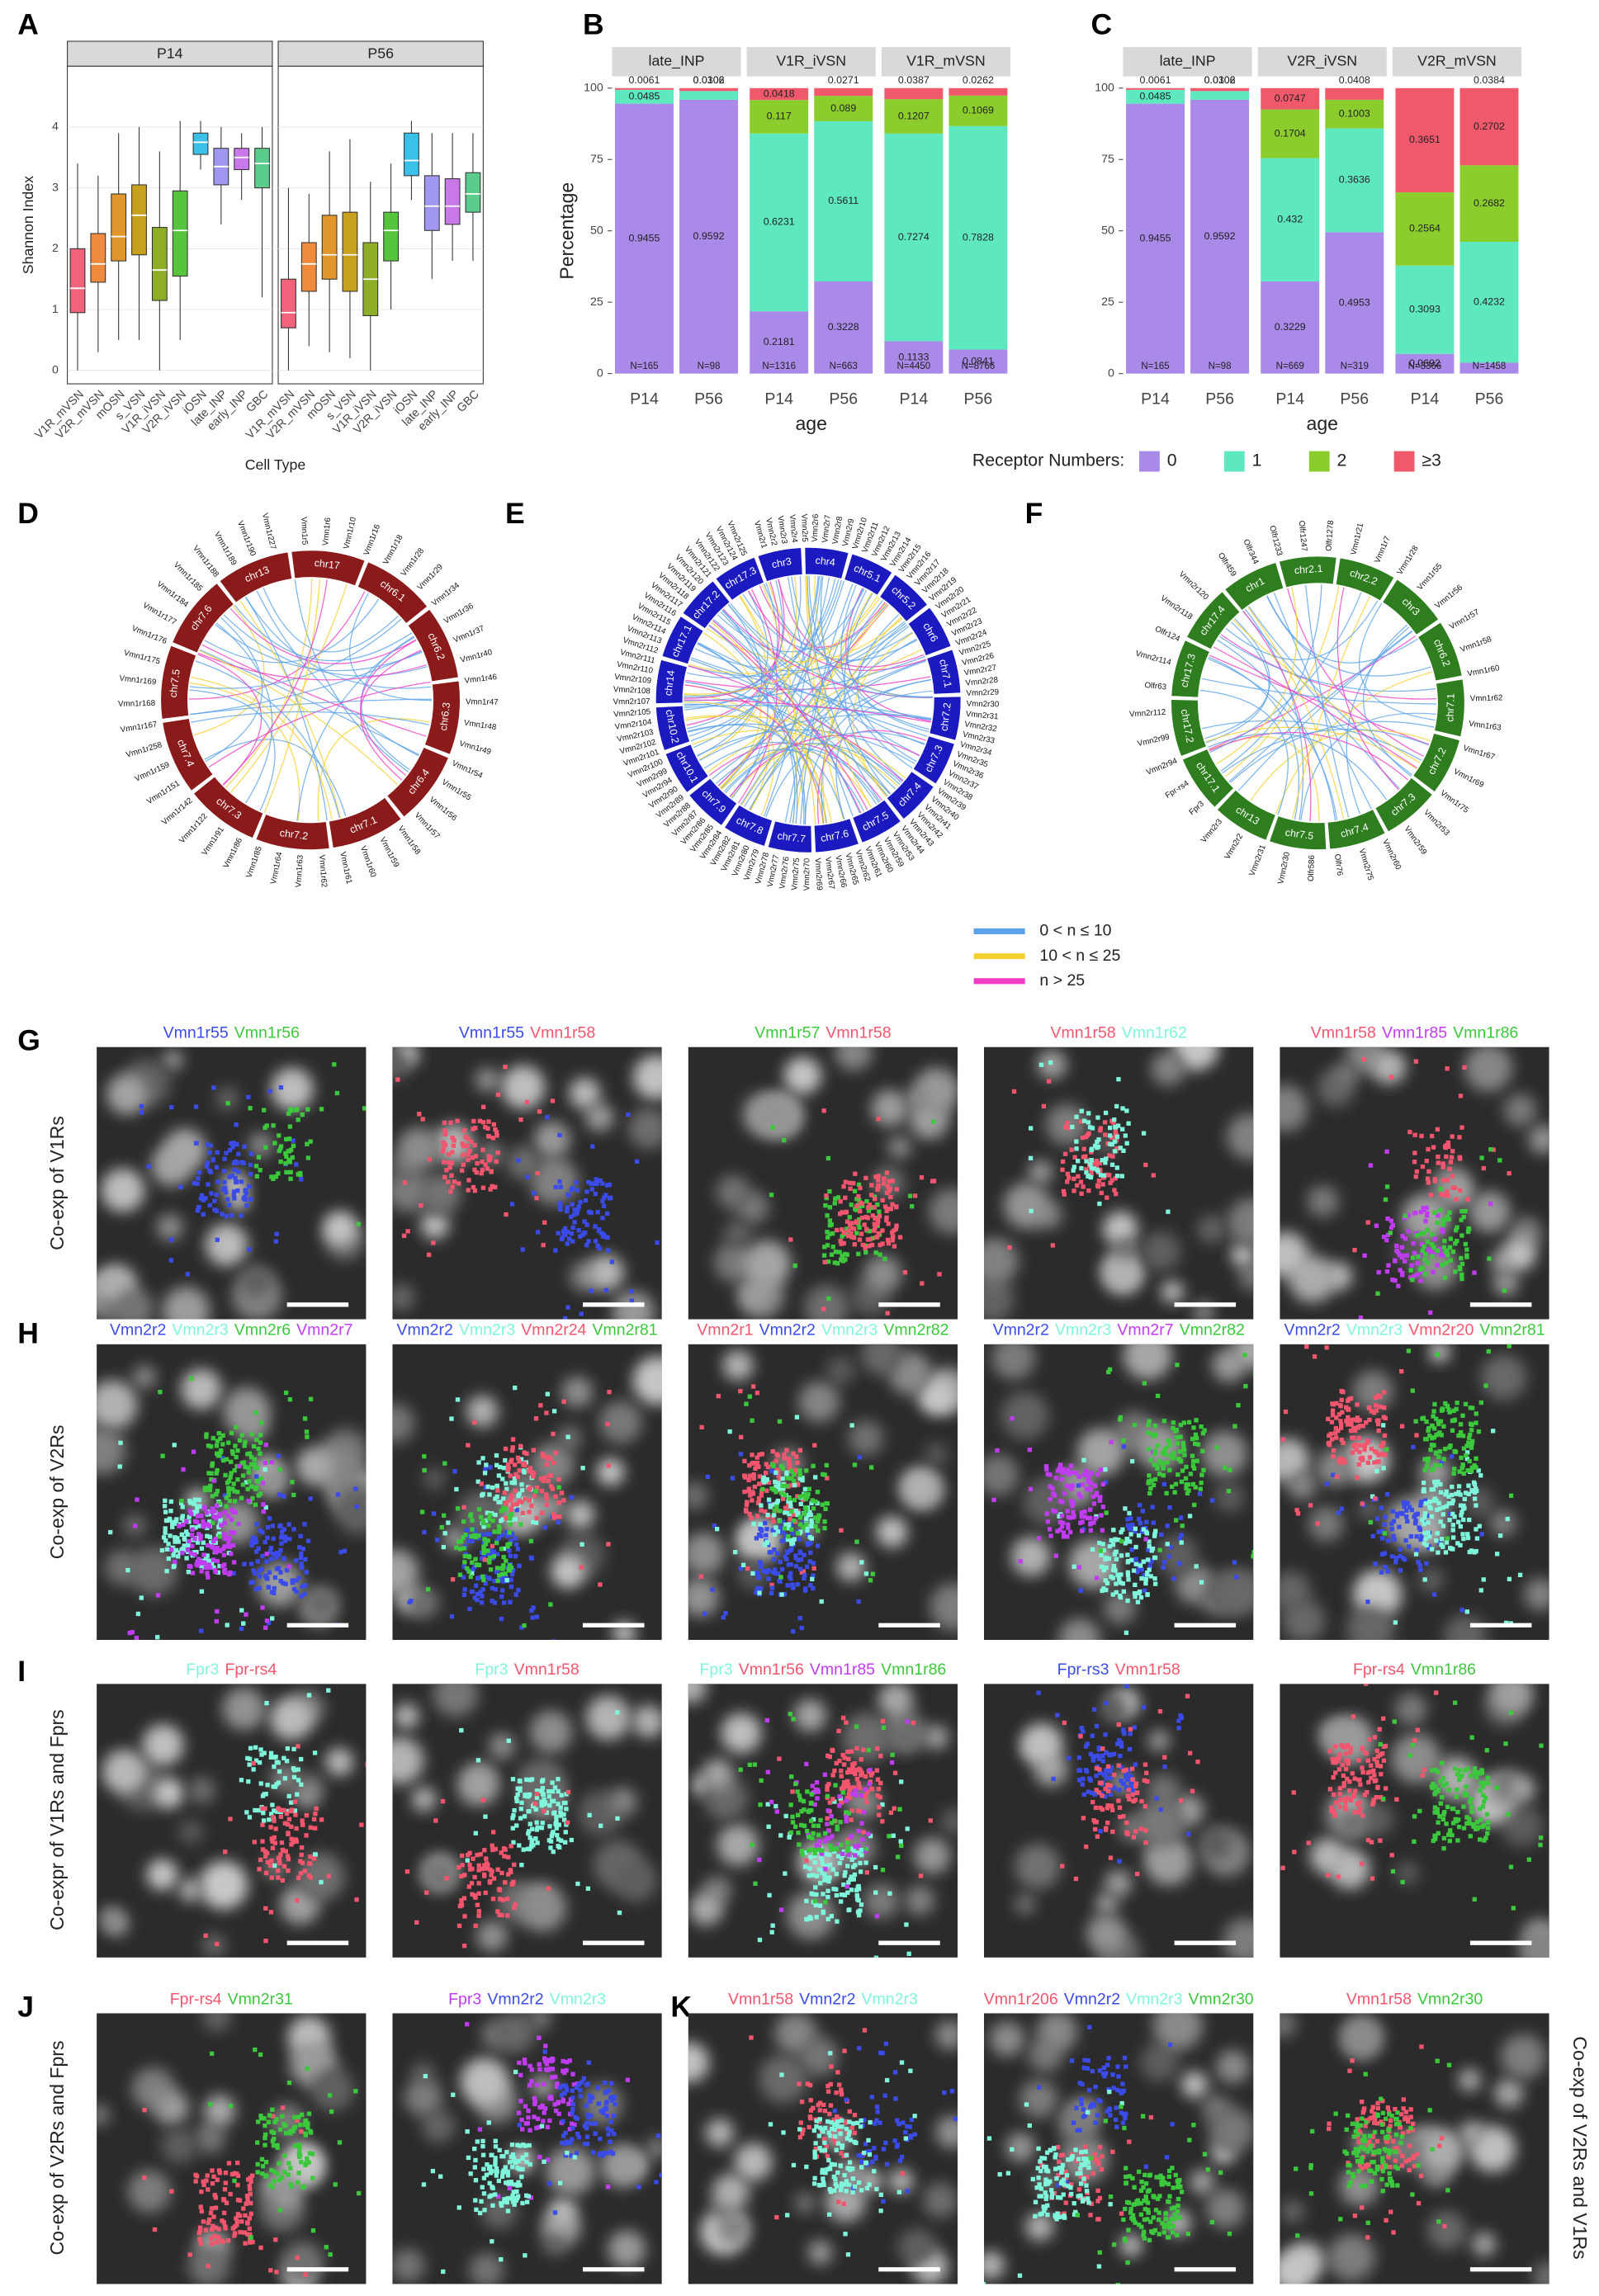  What do you see at coordinates (1355, 180) in the screenshot?
I see `value-label: 0.3636` at bounding box center [1355, 180].